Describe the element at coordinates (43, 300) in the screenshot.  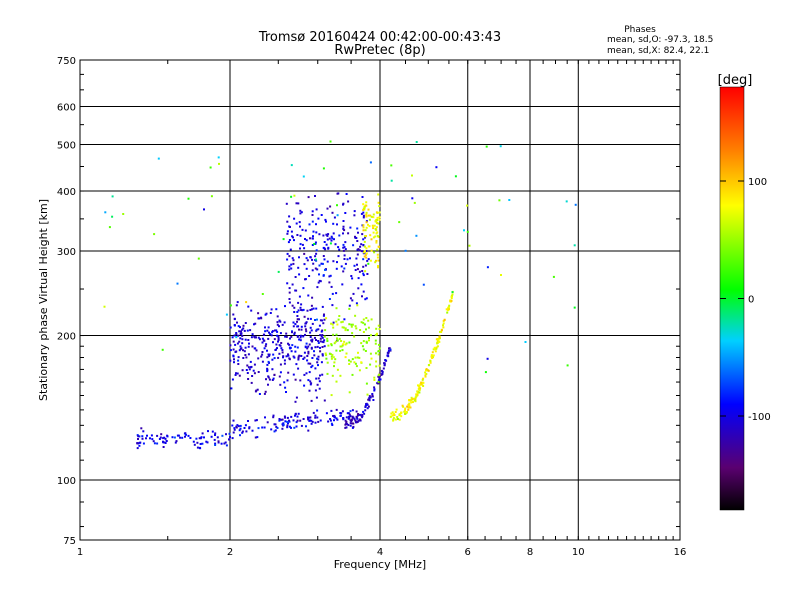
I see `y-axis-label: Stationary phase Virtual Height [km]` at that location.